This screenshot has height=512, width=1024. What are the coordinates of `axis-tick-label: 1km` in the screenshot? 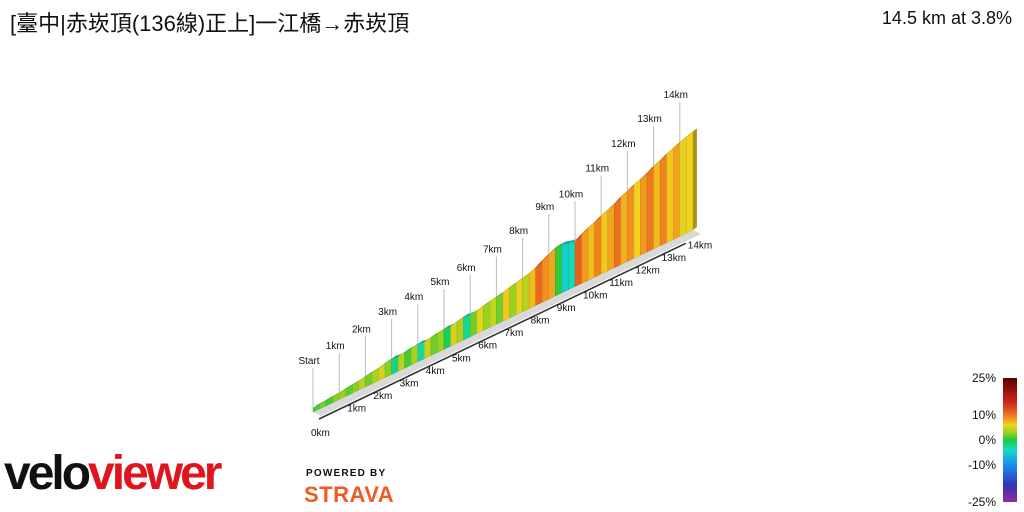 It's located at (356, 408).